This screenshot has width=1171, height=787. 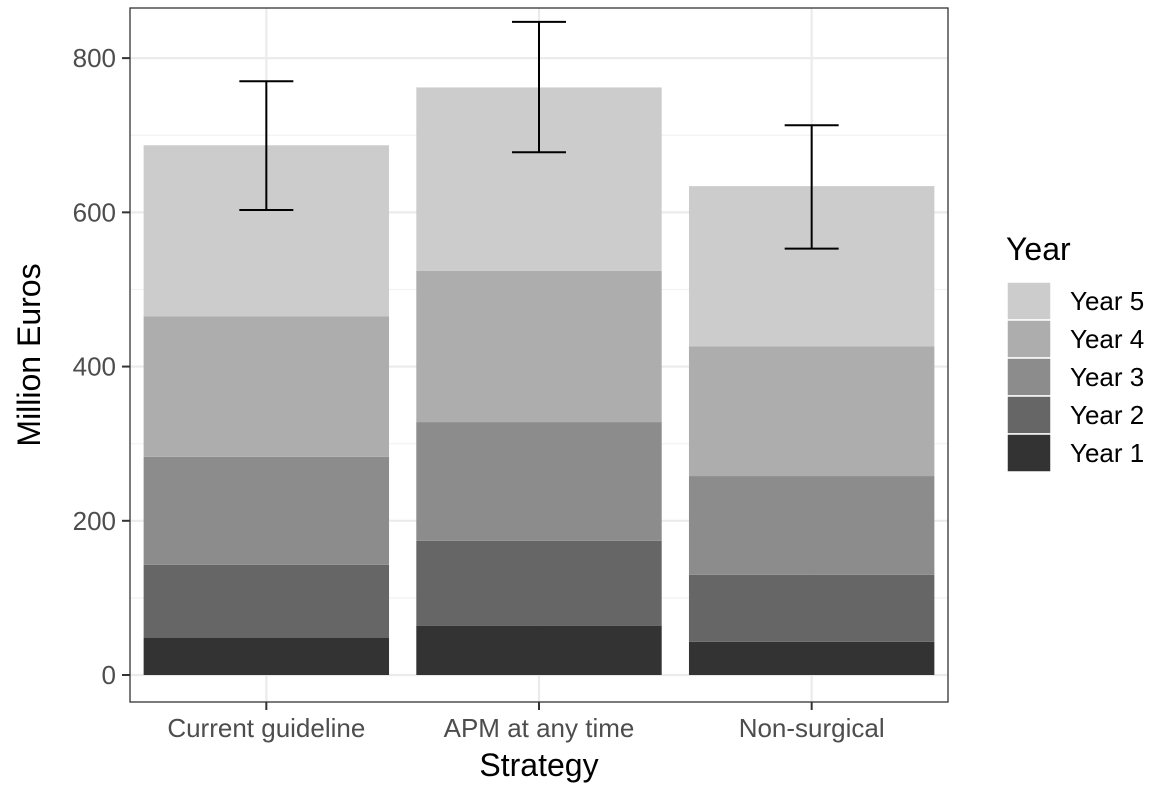 I want to click on legend-label: Year 4, so click(x=1107, y=339).